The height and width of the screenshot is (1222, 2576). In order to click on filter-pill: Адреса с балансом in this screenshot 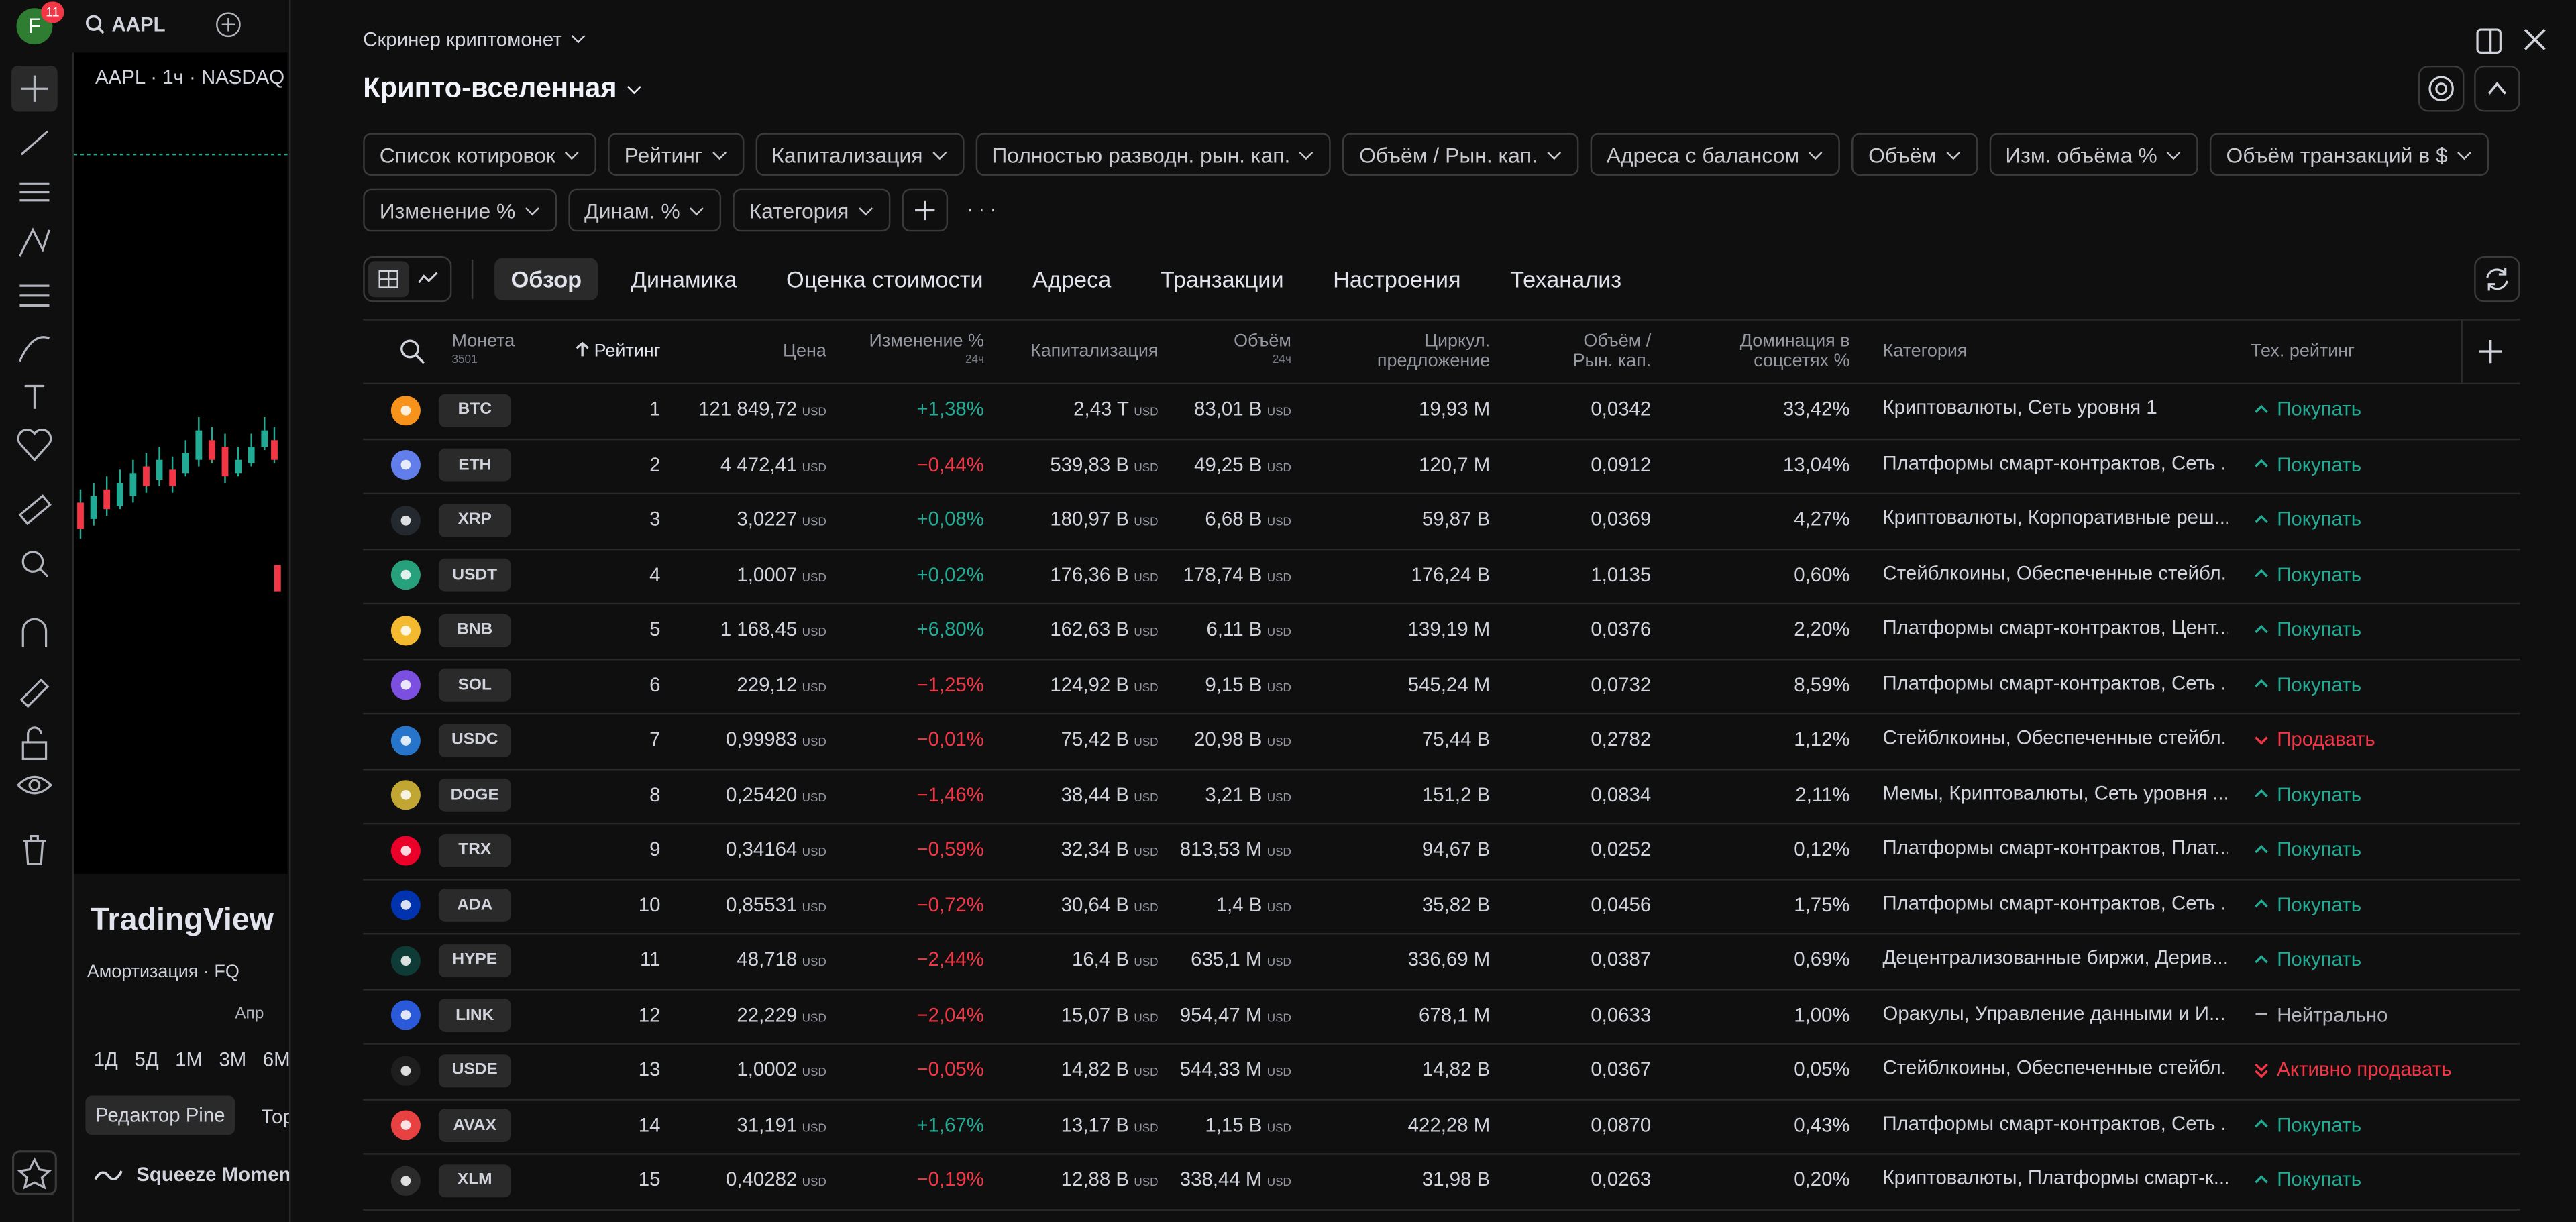, I will do `click(1715, 154)`.